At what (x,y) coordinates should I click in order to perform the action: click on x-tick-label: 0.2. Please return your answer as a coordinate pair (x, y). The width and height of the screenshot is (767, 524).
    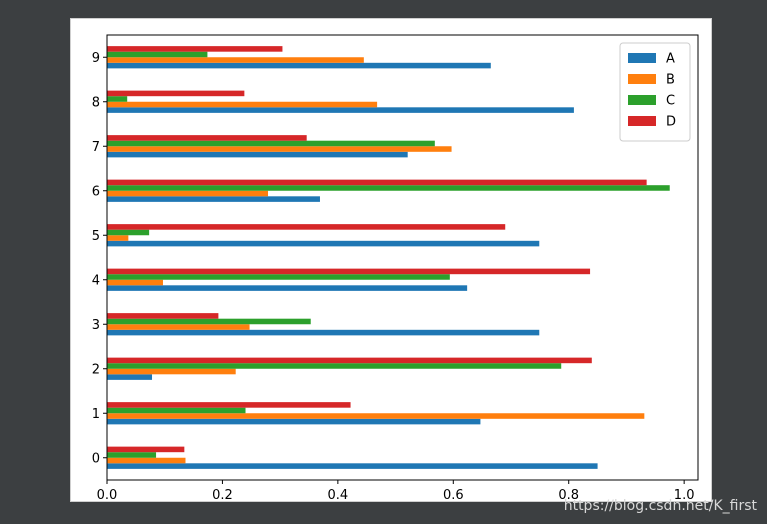
    Looking at the image, I should click on (222, 494).